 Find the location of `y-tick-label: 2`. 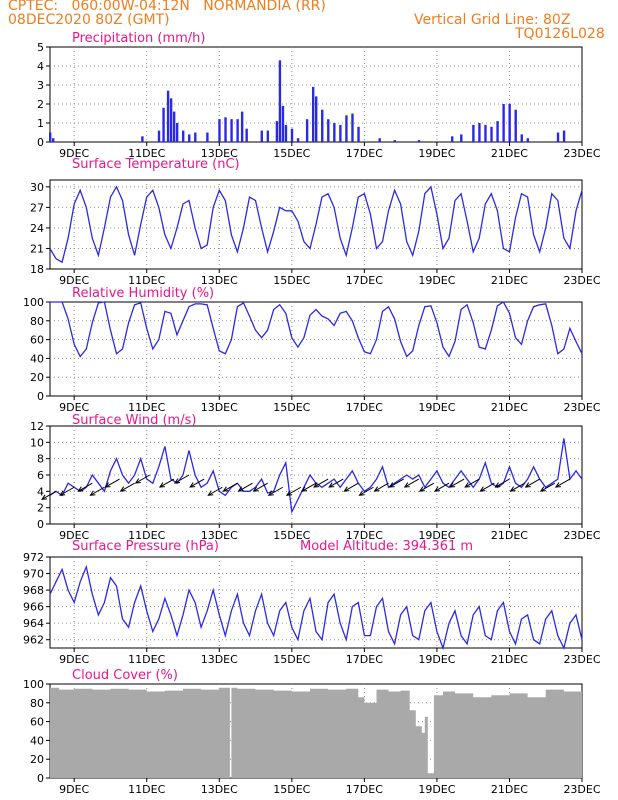

y-tick-label: 2 is located at coordinates (40, 508).